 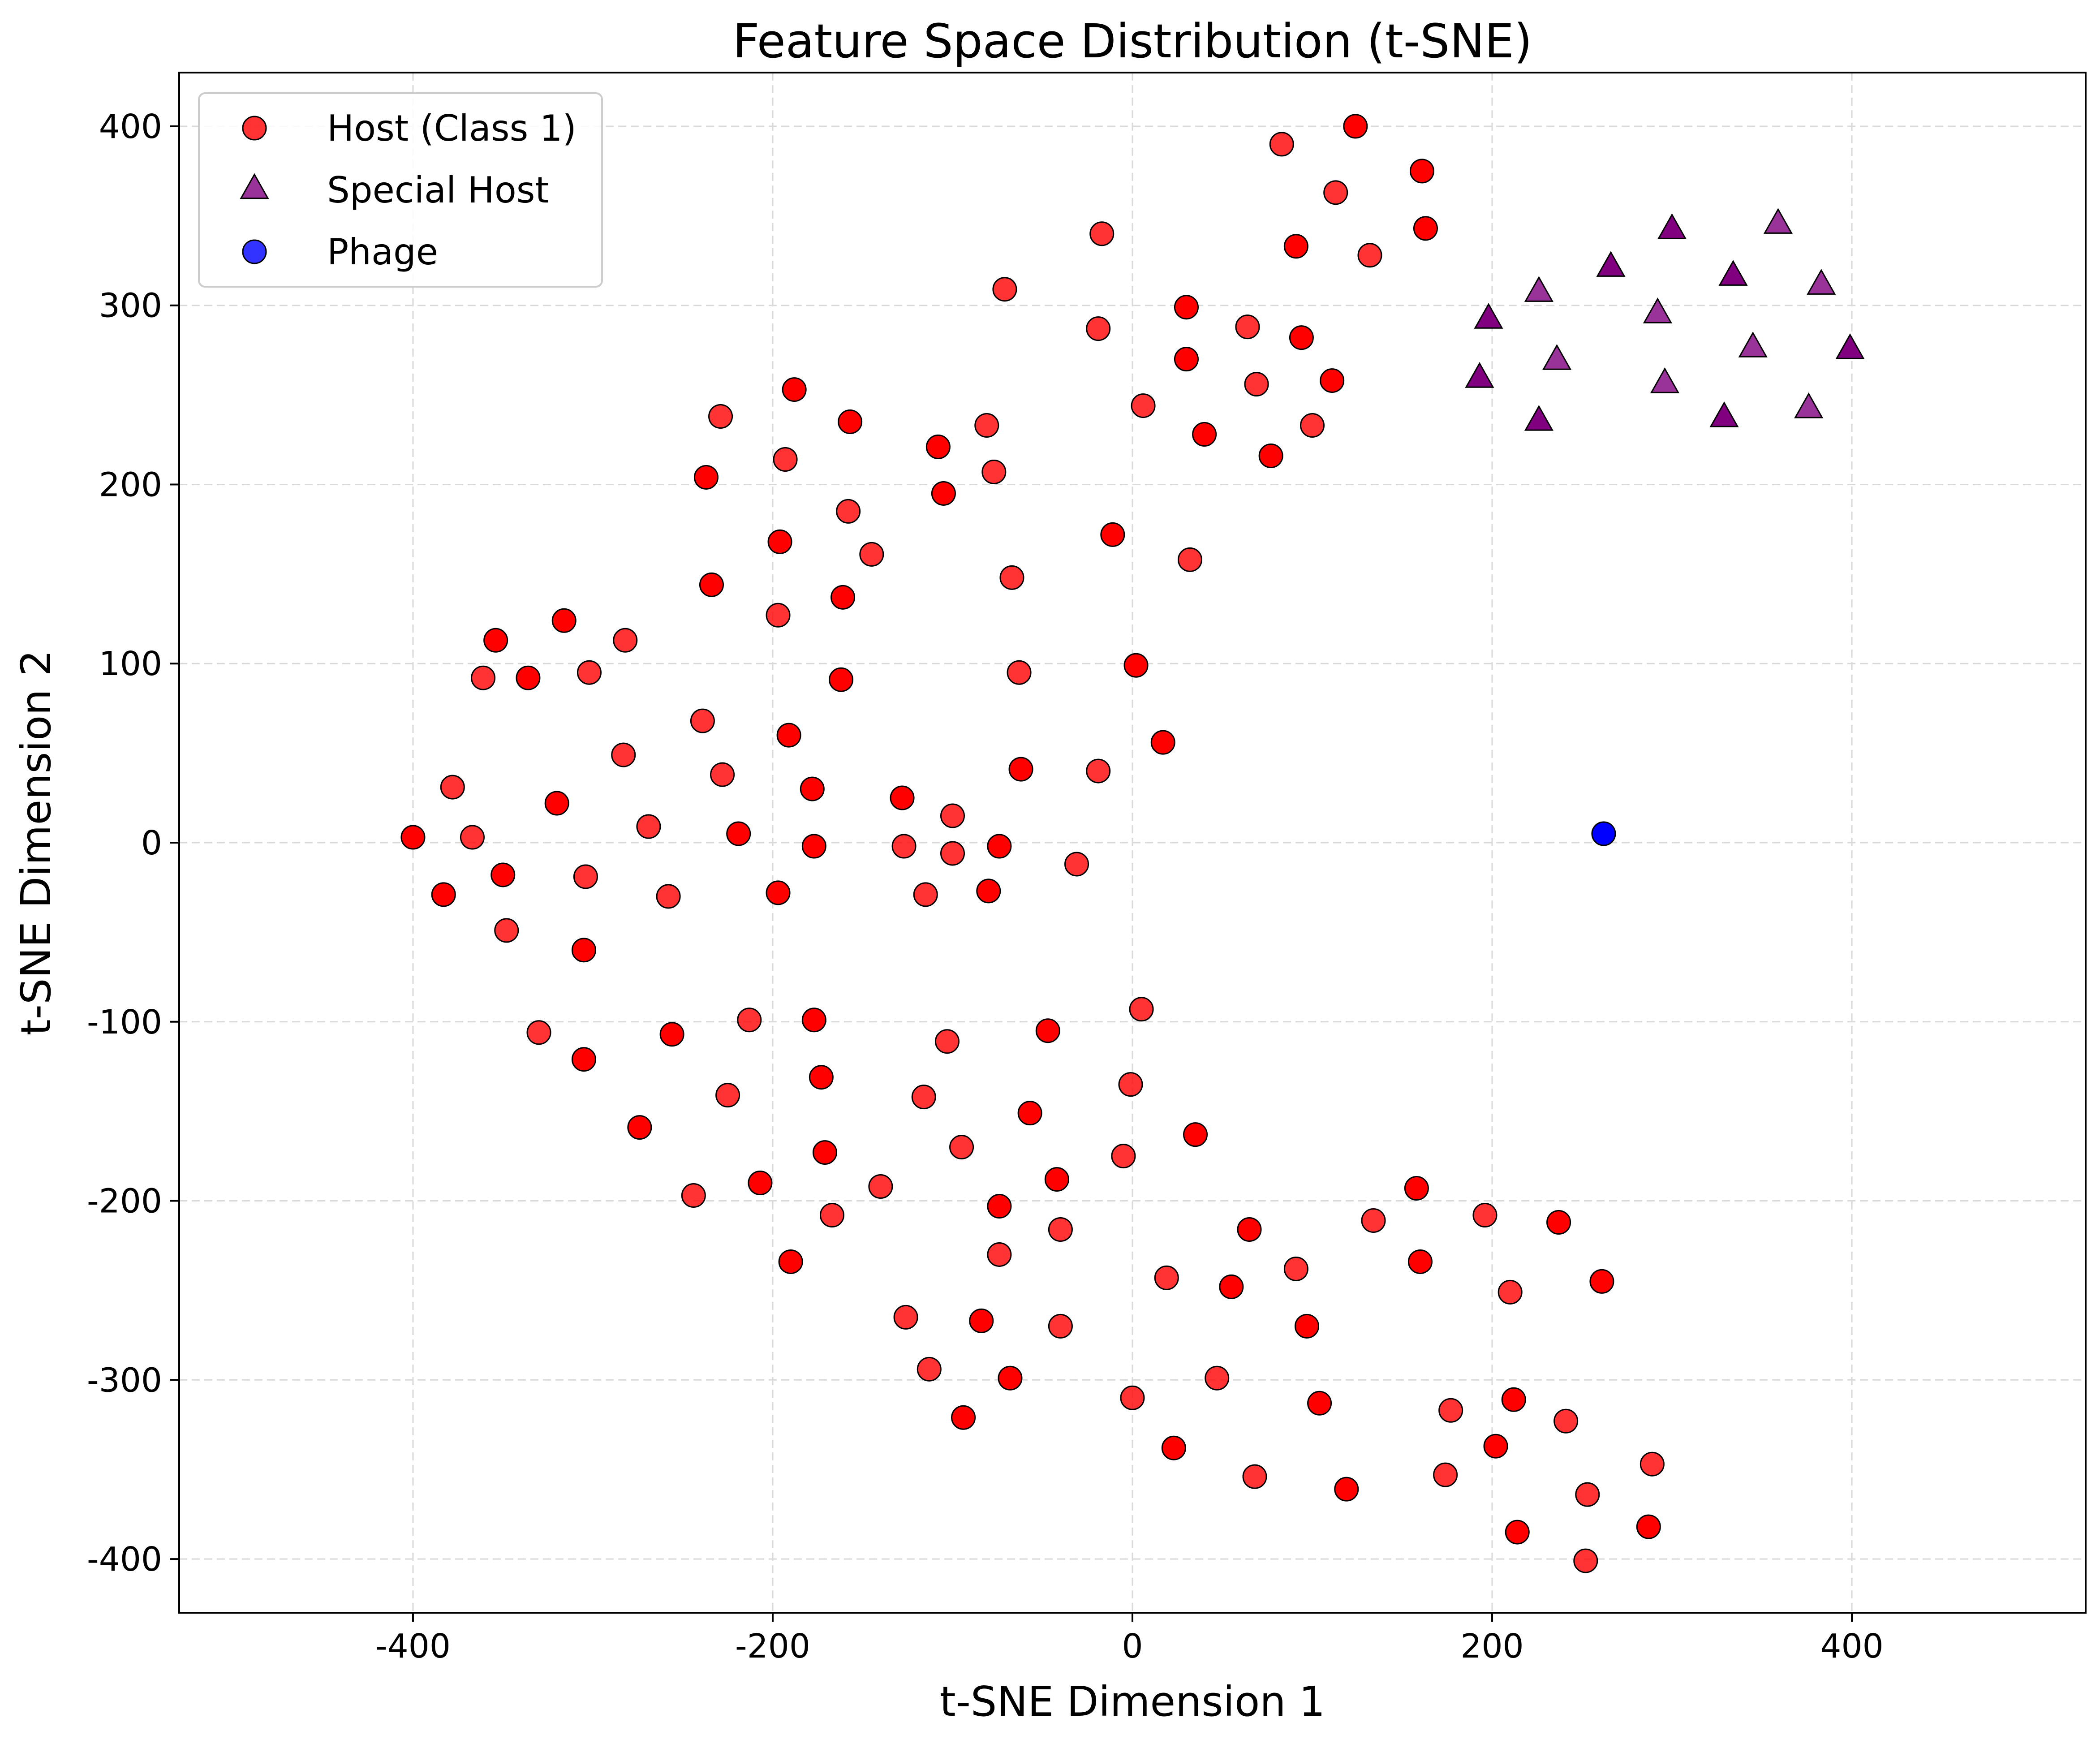 What do you see at coordinates (452, 128) in the screenshot?
I see `legend-label-host-class-1: Host (Class 1)` at bounding box center [452, 128].